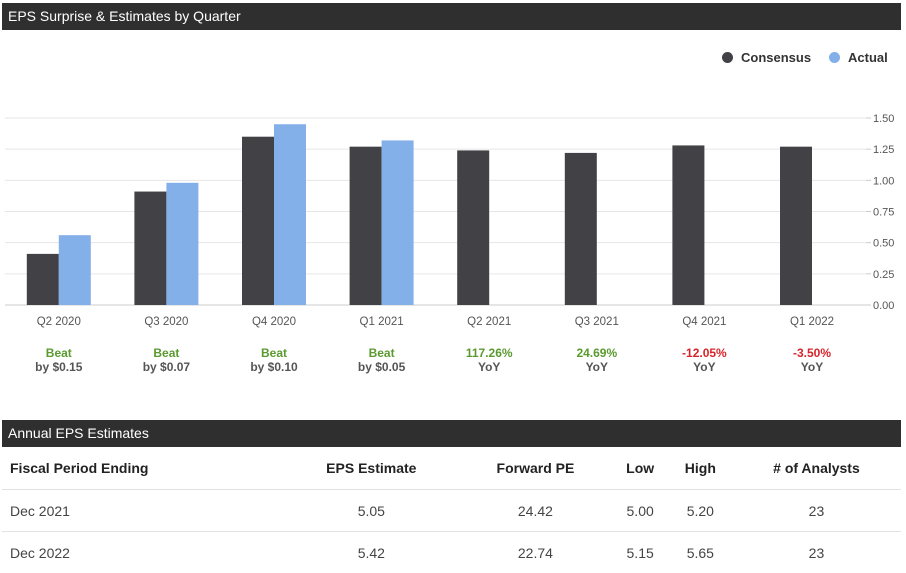 The width and height of the screenshot is (906, 573). I want to click on y-tick-label: 1.25, so click(883, 150).